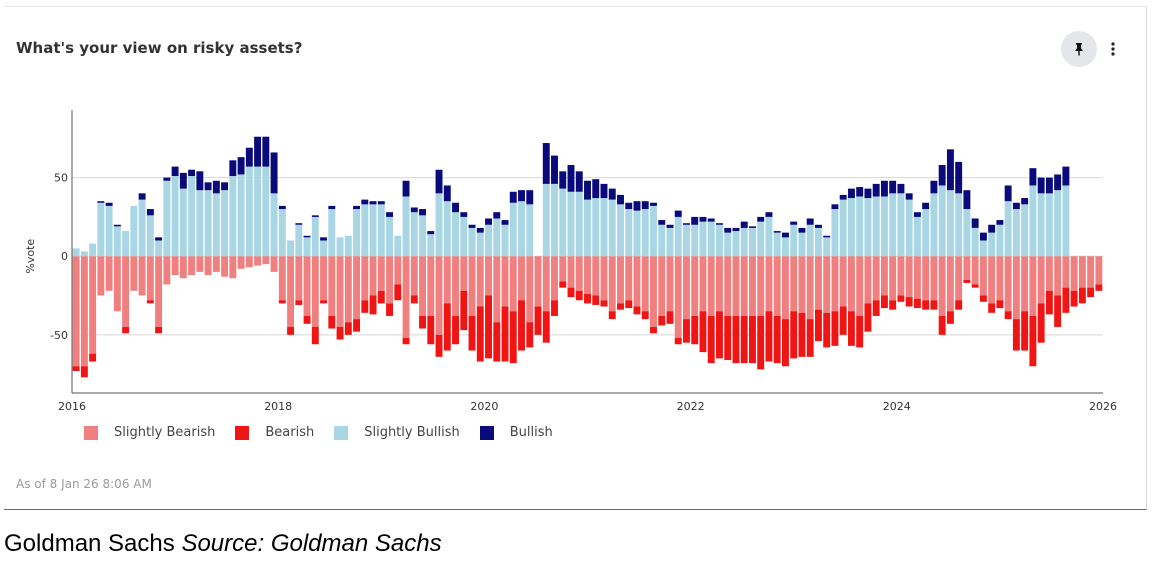 The image size is (1173, 561). Describe the element at coordinates (149, 432) in the screenshot. I see `legend-item-slightly-bearish: Slightly Bearish` at that location.